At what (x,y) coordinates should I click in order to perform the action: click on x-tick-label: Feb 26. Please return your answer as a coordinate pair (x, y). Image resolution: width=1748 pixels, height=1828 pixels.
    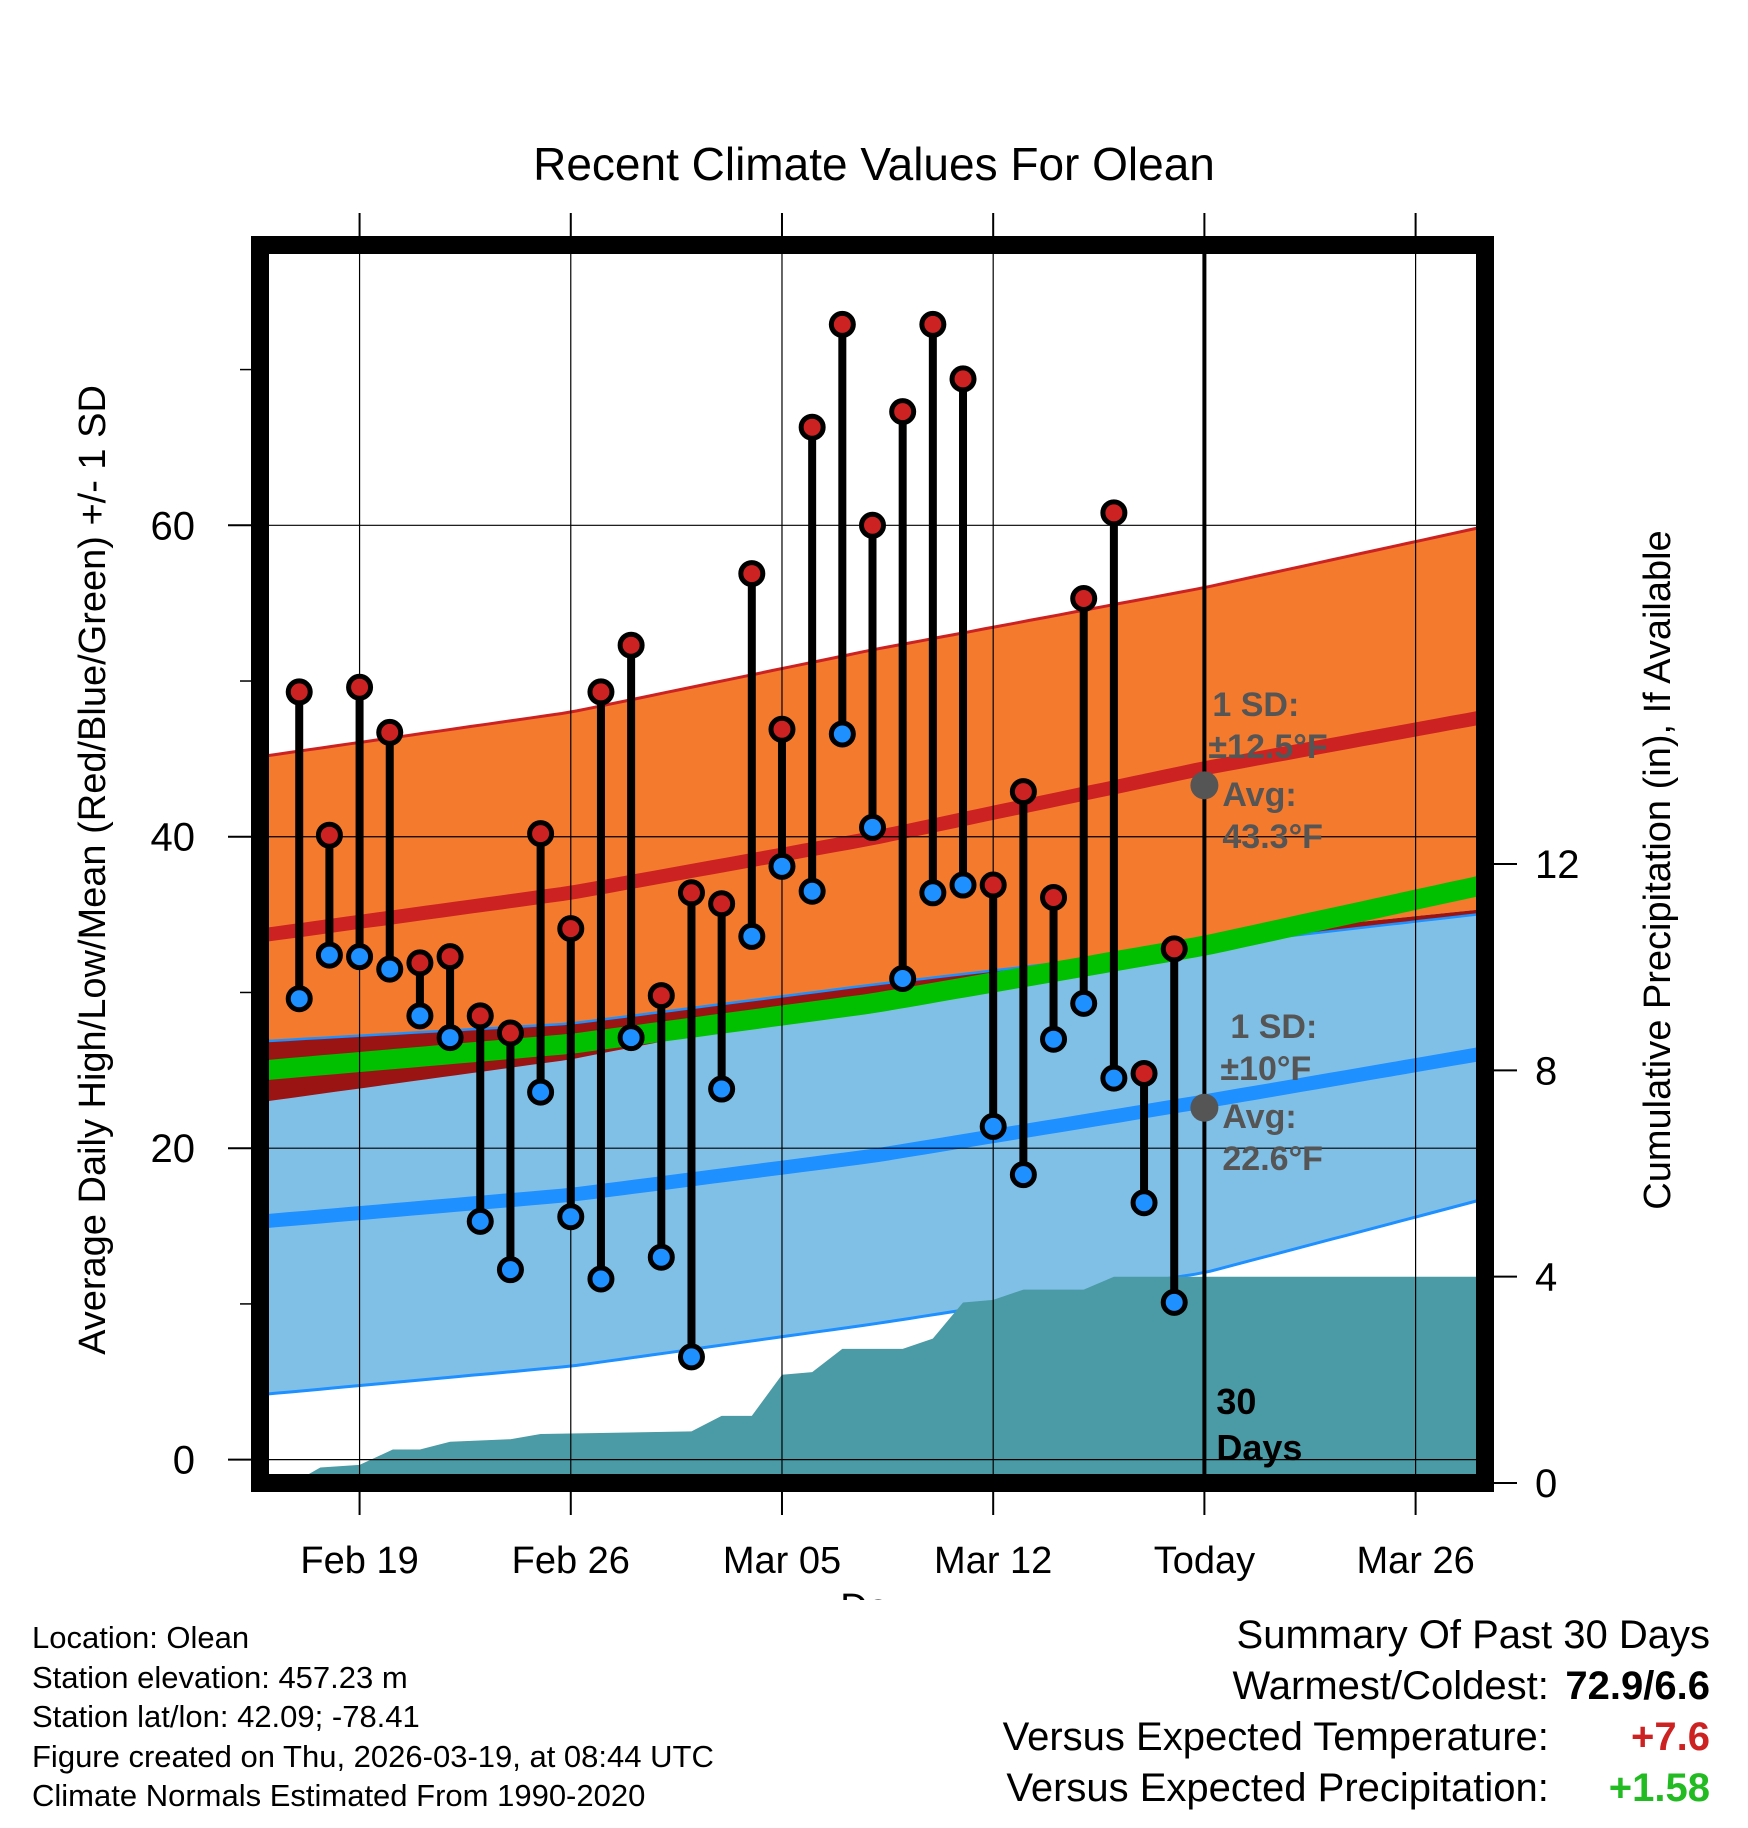
    Looking at the image, I should click on (571, 1561).